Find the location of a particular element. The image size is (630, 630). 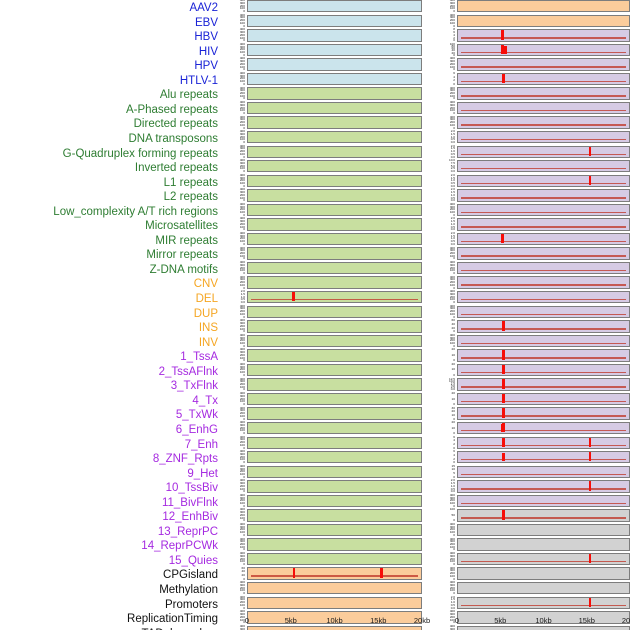

x-tick-label: 20kb is located at coordinates (422, 620).